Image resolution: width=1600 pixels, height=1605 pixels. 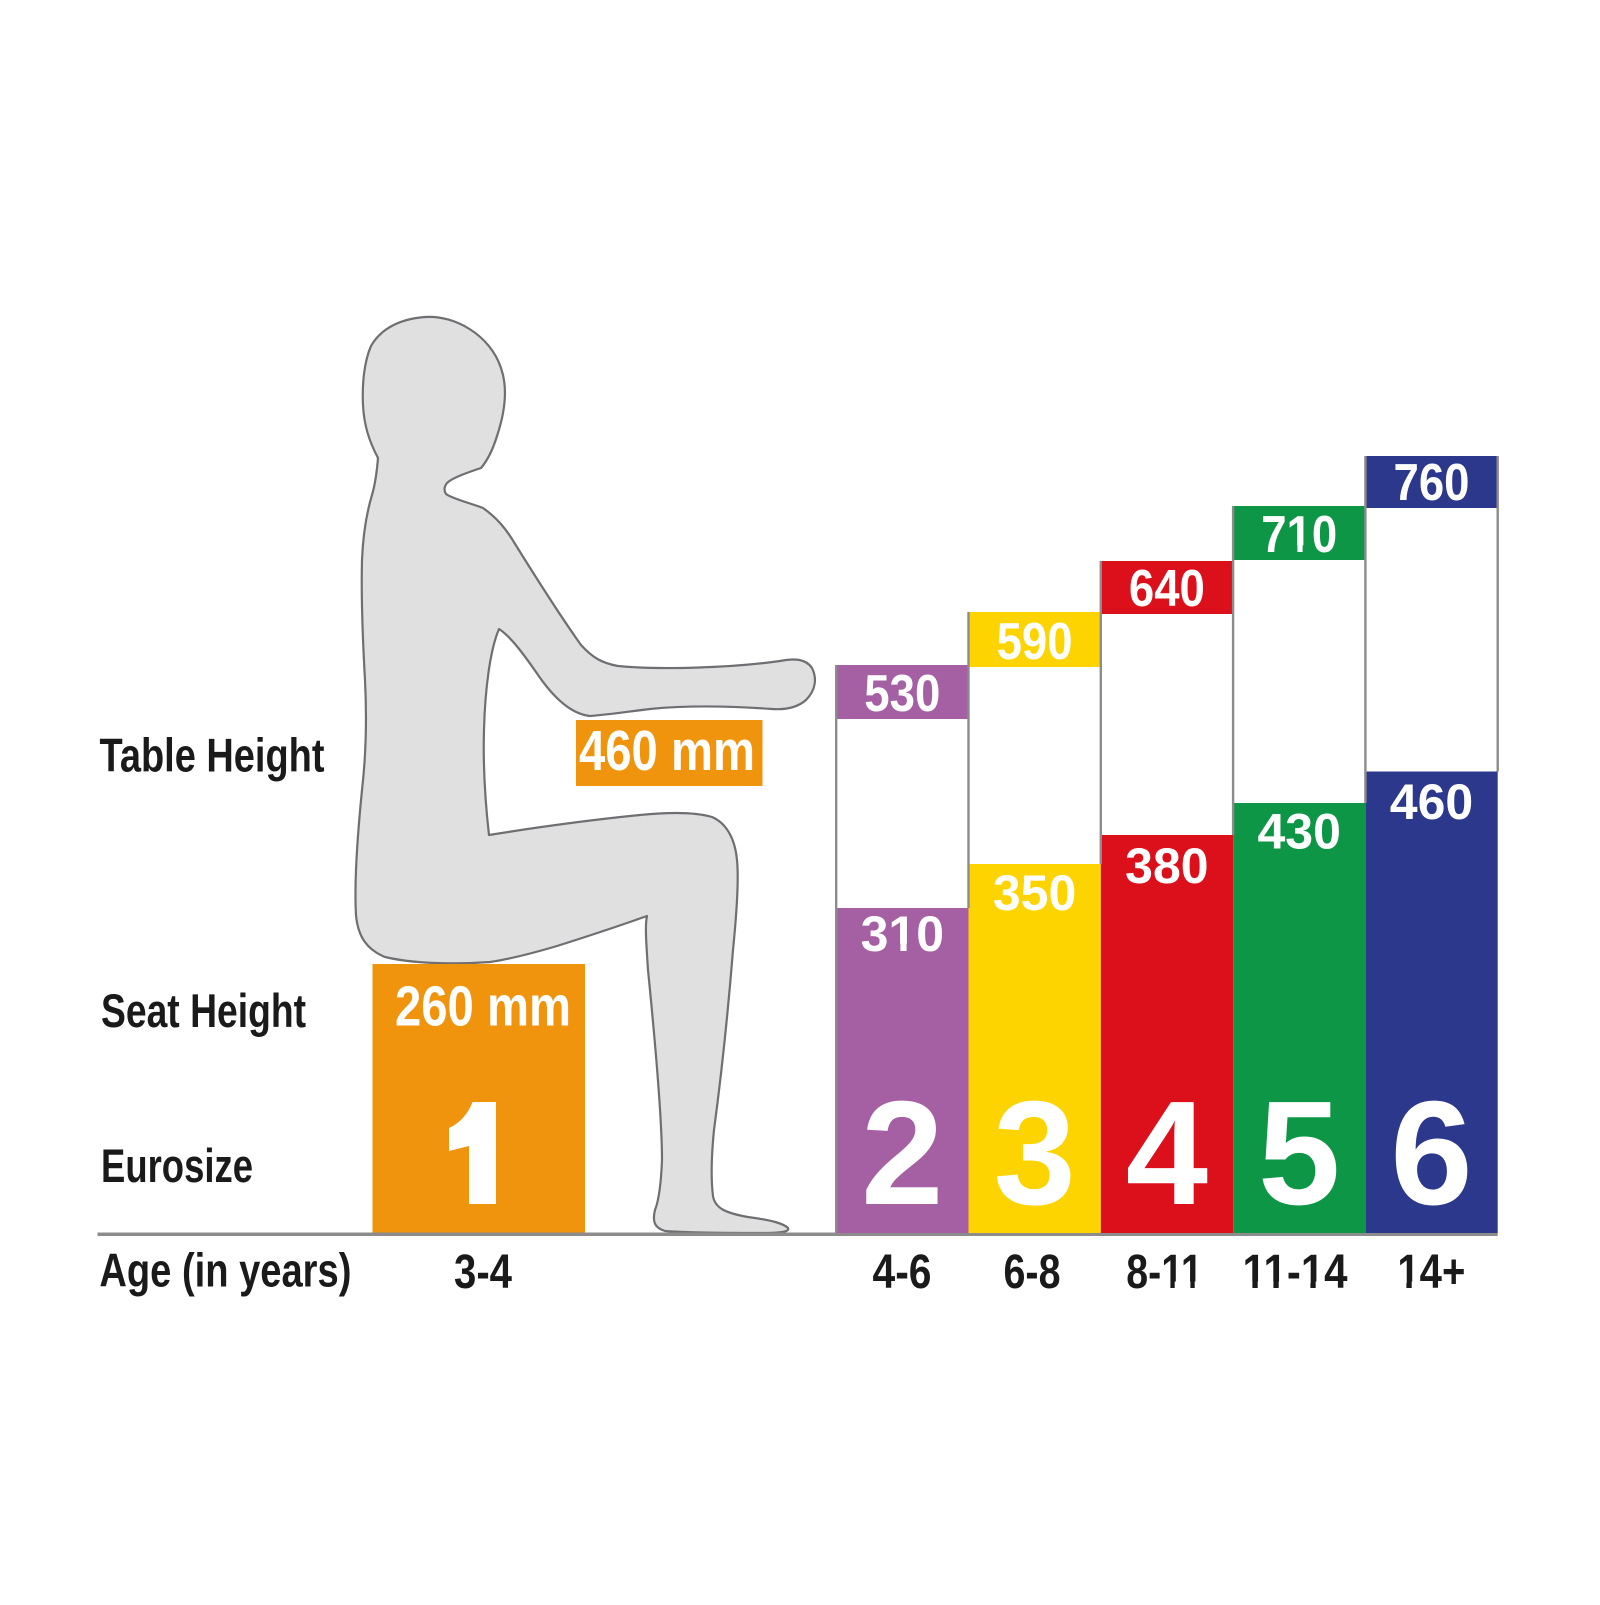 What do you see at coordinates (1299, 535) in the screenshot?
I see `svg-text: 710` at bounding box center [1299, 535].